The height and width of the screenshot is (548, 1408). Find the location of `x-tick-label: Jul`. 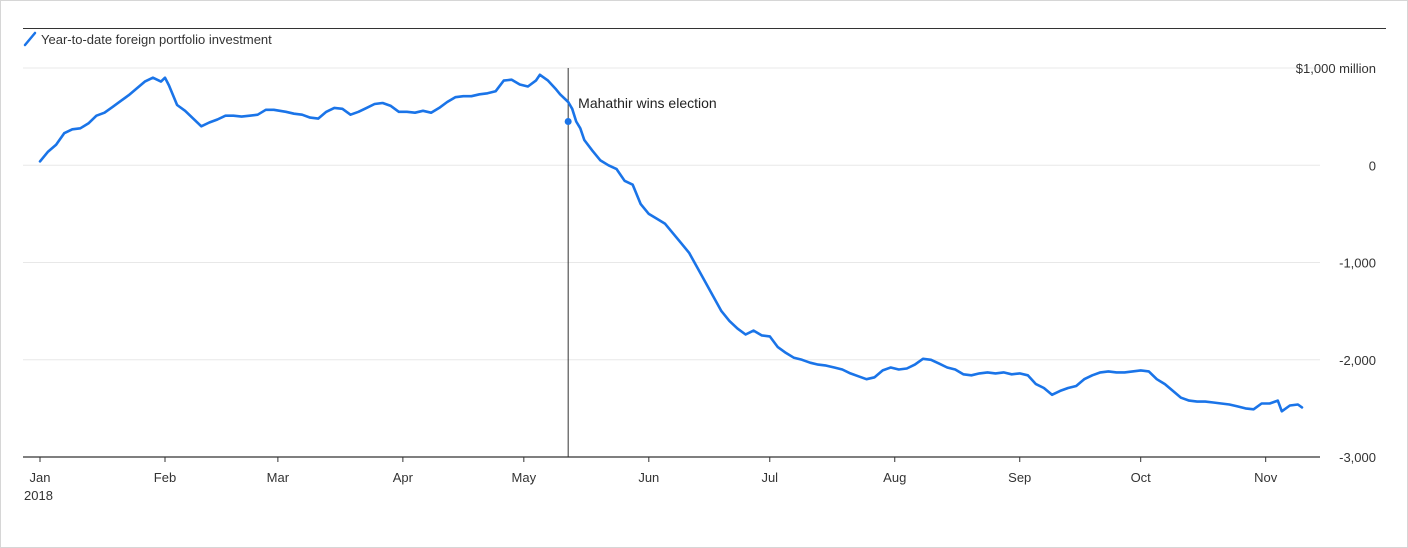

x-tick-label: Jul is located at coordinates (769, 477).